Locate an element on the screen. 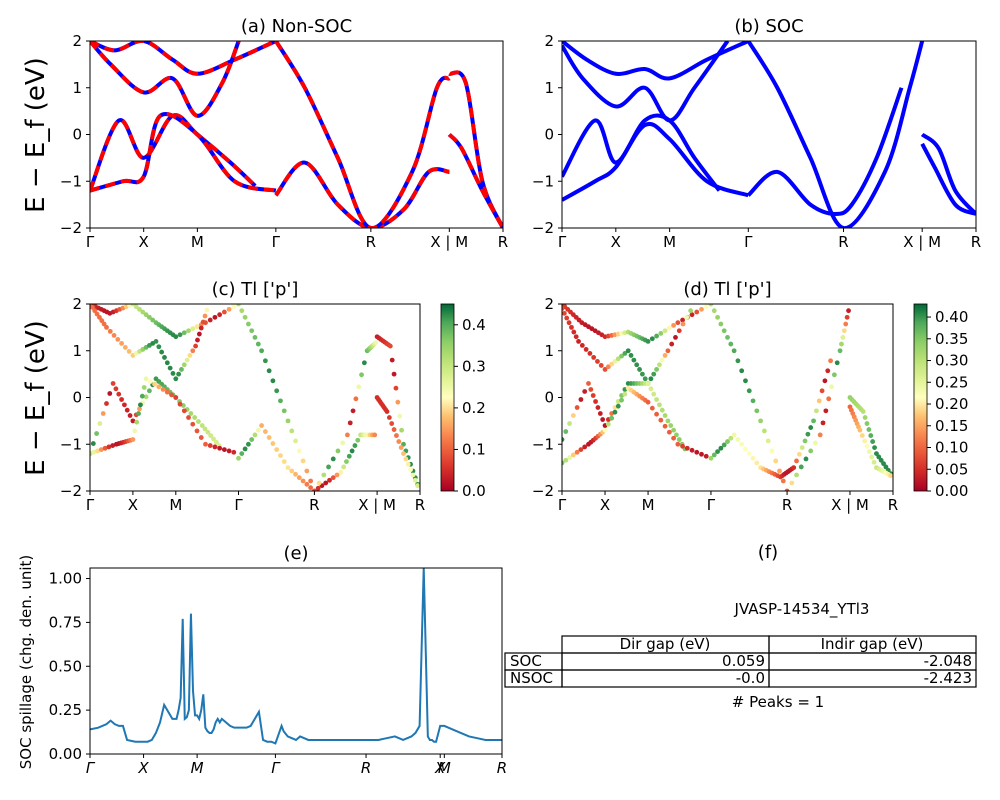 Image resolution: width=1000 pixels, height=800 pixels. colorbar-tick-label: 0.30 is located at coordinates (951, 361).